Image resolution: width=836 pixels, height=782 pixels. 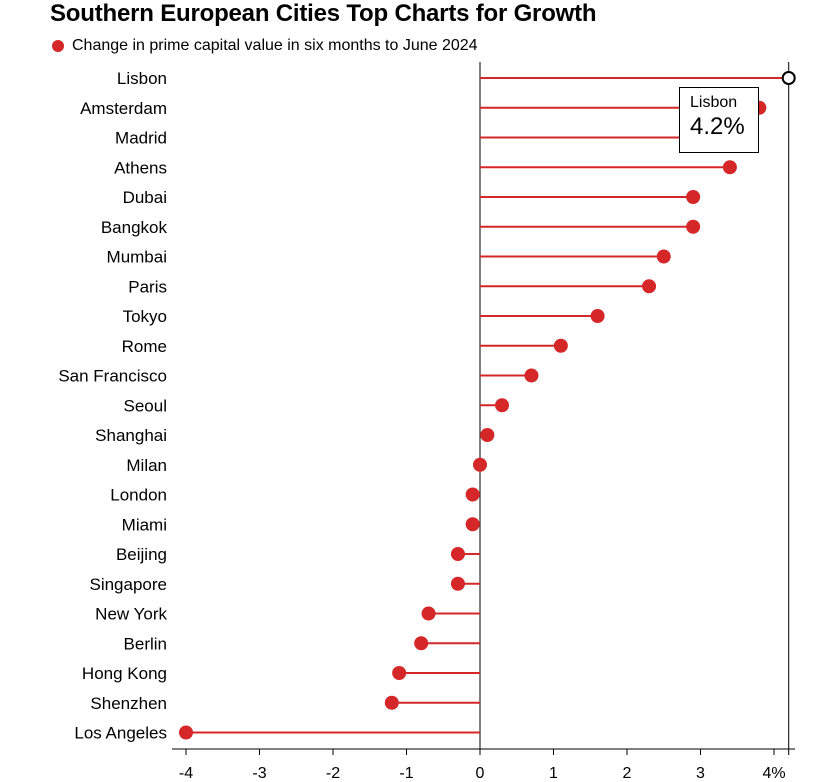 What do you see at coordinates (144, 524) in the screenshot?
I see `category-label: Miami` at bounding box center [144, 524].